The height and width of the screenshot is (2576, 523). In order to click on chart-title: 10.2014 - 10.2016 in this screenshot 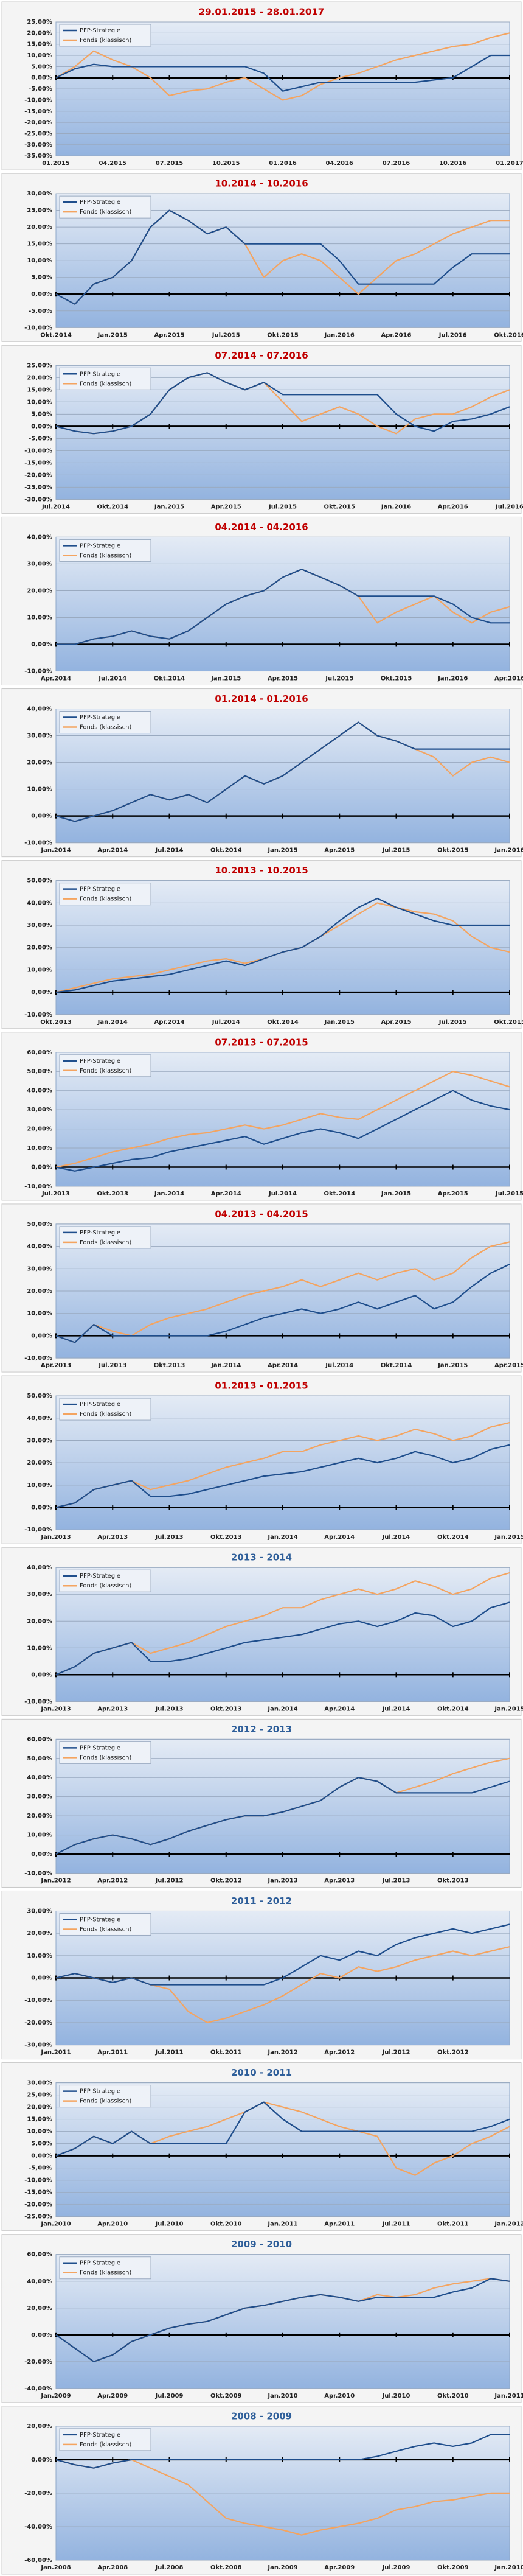, I will do `click(261, 184)`.